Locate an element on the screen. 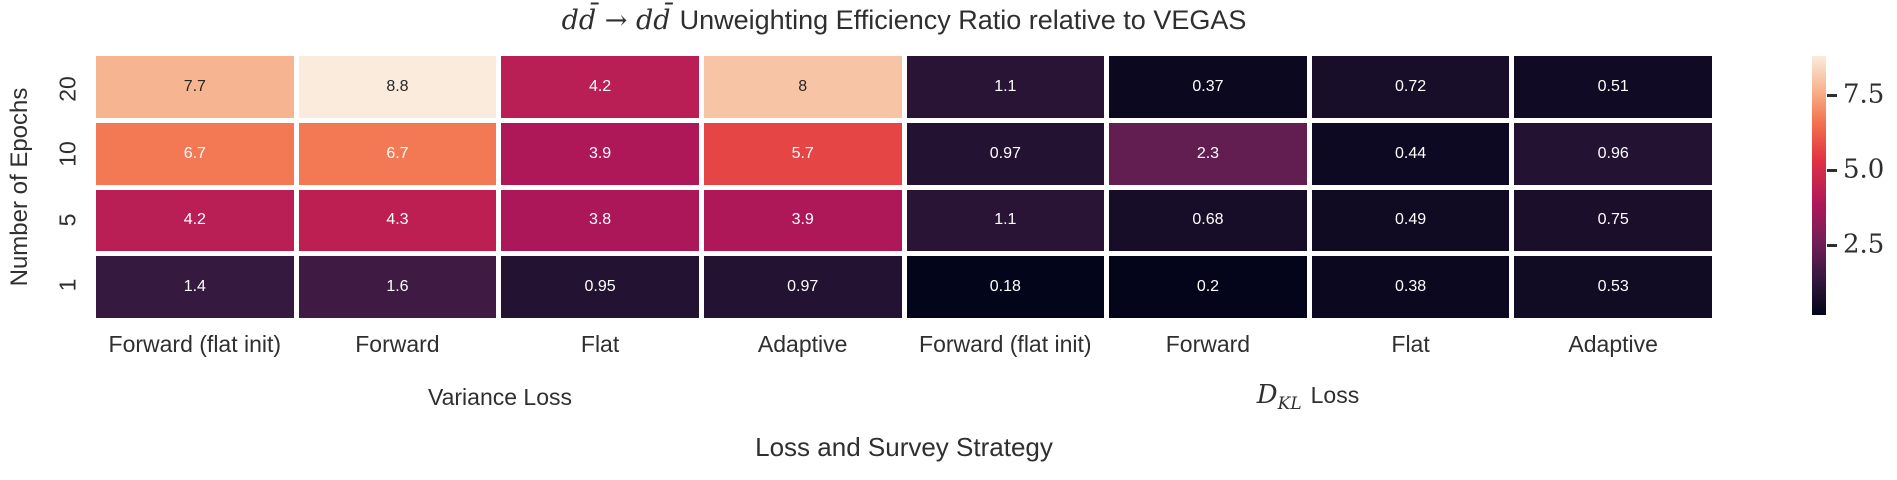 This screenshot has height=480, width=1897. heatmap-cell: 0.18 is located at coordinates (1005, 287).